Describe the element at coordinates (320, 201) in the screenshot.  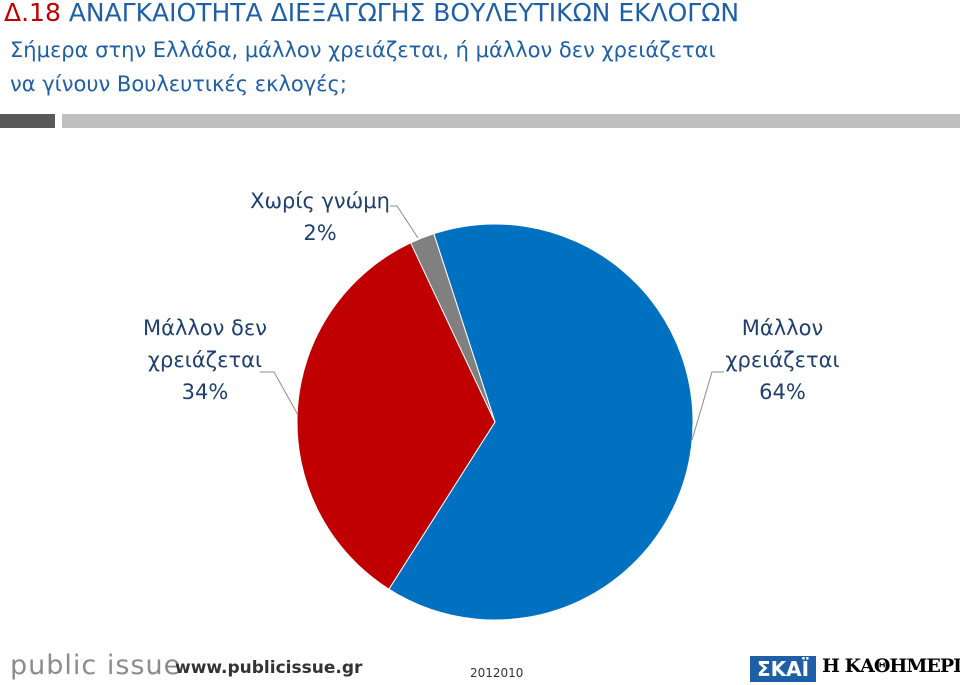
I see `category-label: Χωρίς γνώμη` at that location.